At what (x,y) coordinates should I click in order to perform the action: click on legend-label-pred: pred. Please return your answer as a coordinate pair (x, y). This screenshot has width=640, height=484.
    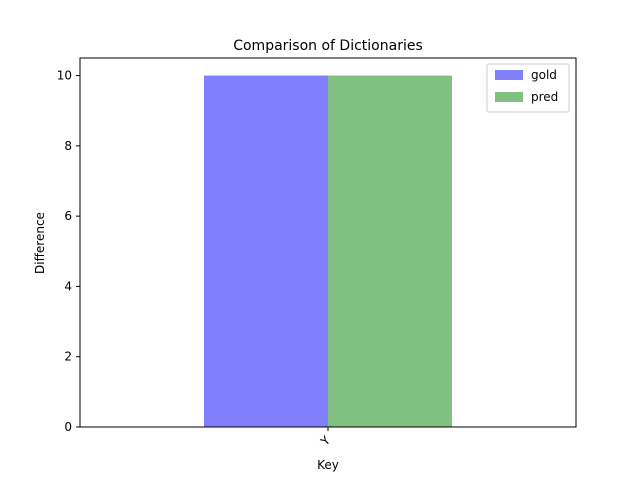
    Looking at the image, I should click on (544, 97).